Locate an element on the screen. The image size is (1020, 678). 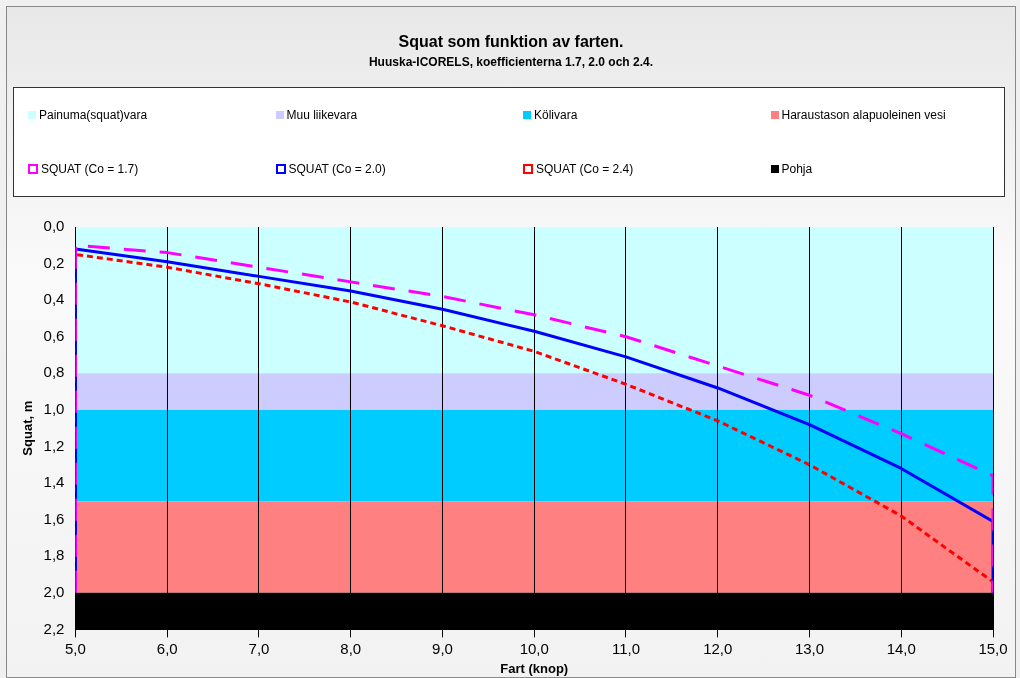
y-tick-label: 2,0 is located at coordinates (54, 591).